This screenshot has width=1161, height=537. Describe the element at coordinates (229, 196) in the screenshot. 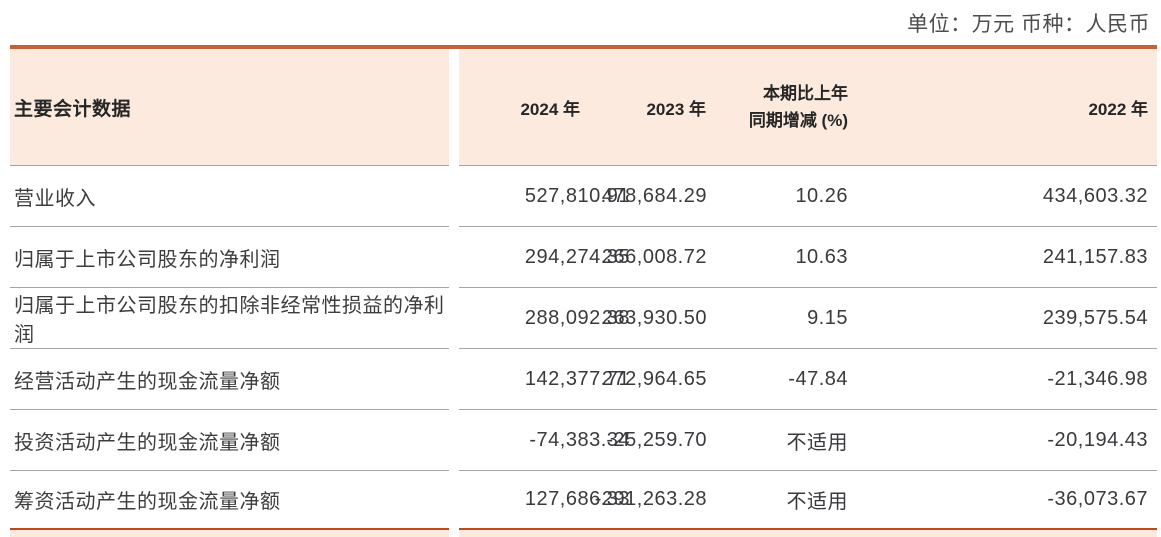

I see `row-label: 营业收入` at that location.